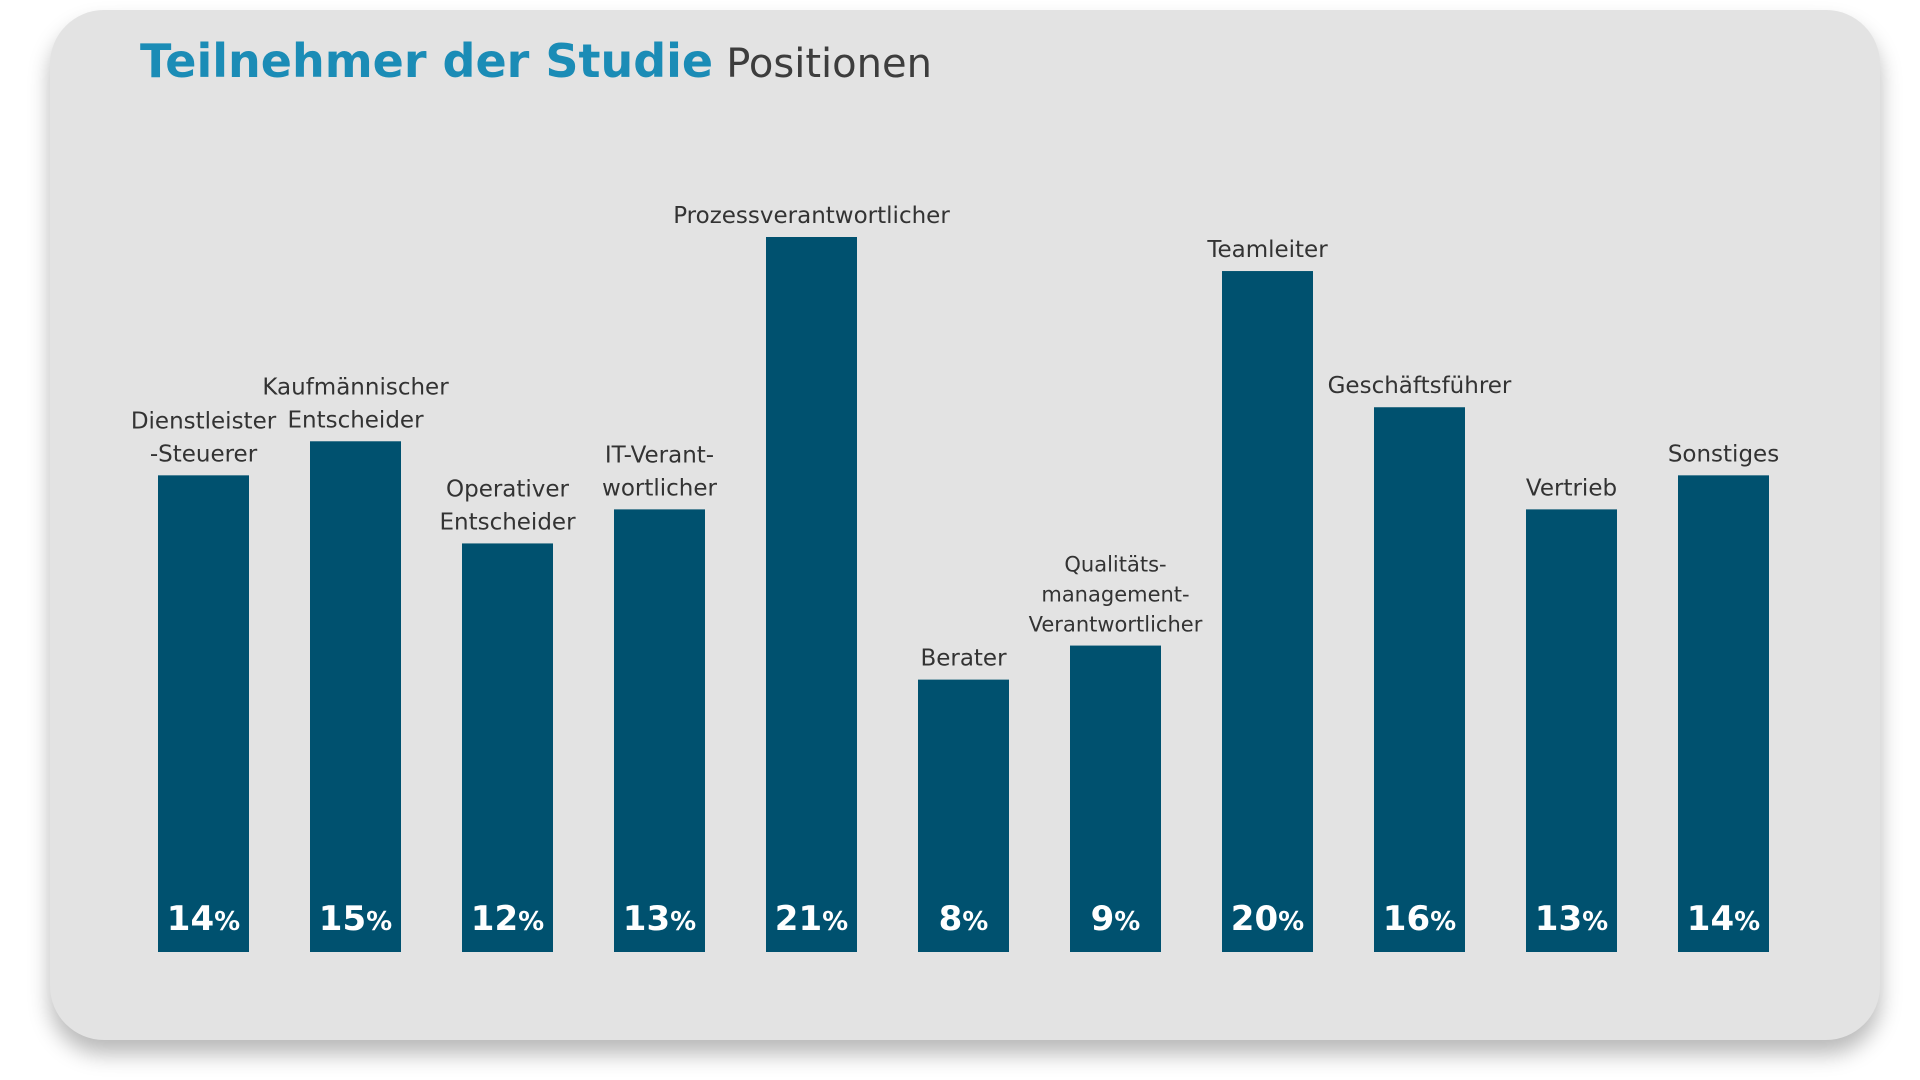 The image size is (1920, 1080). I want to click on value-label-2: 15%, so click(355, 919).